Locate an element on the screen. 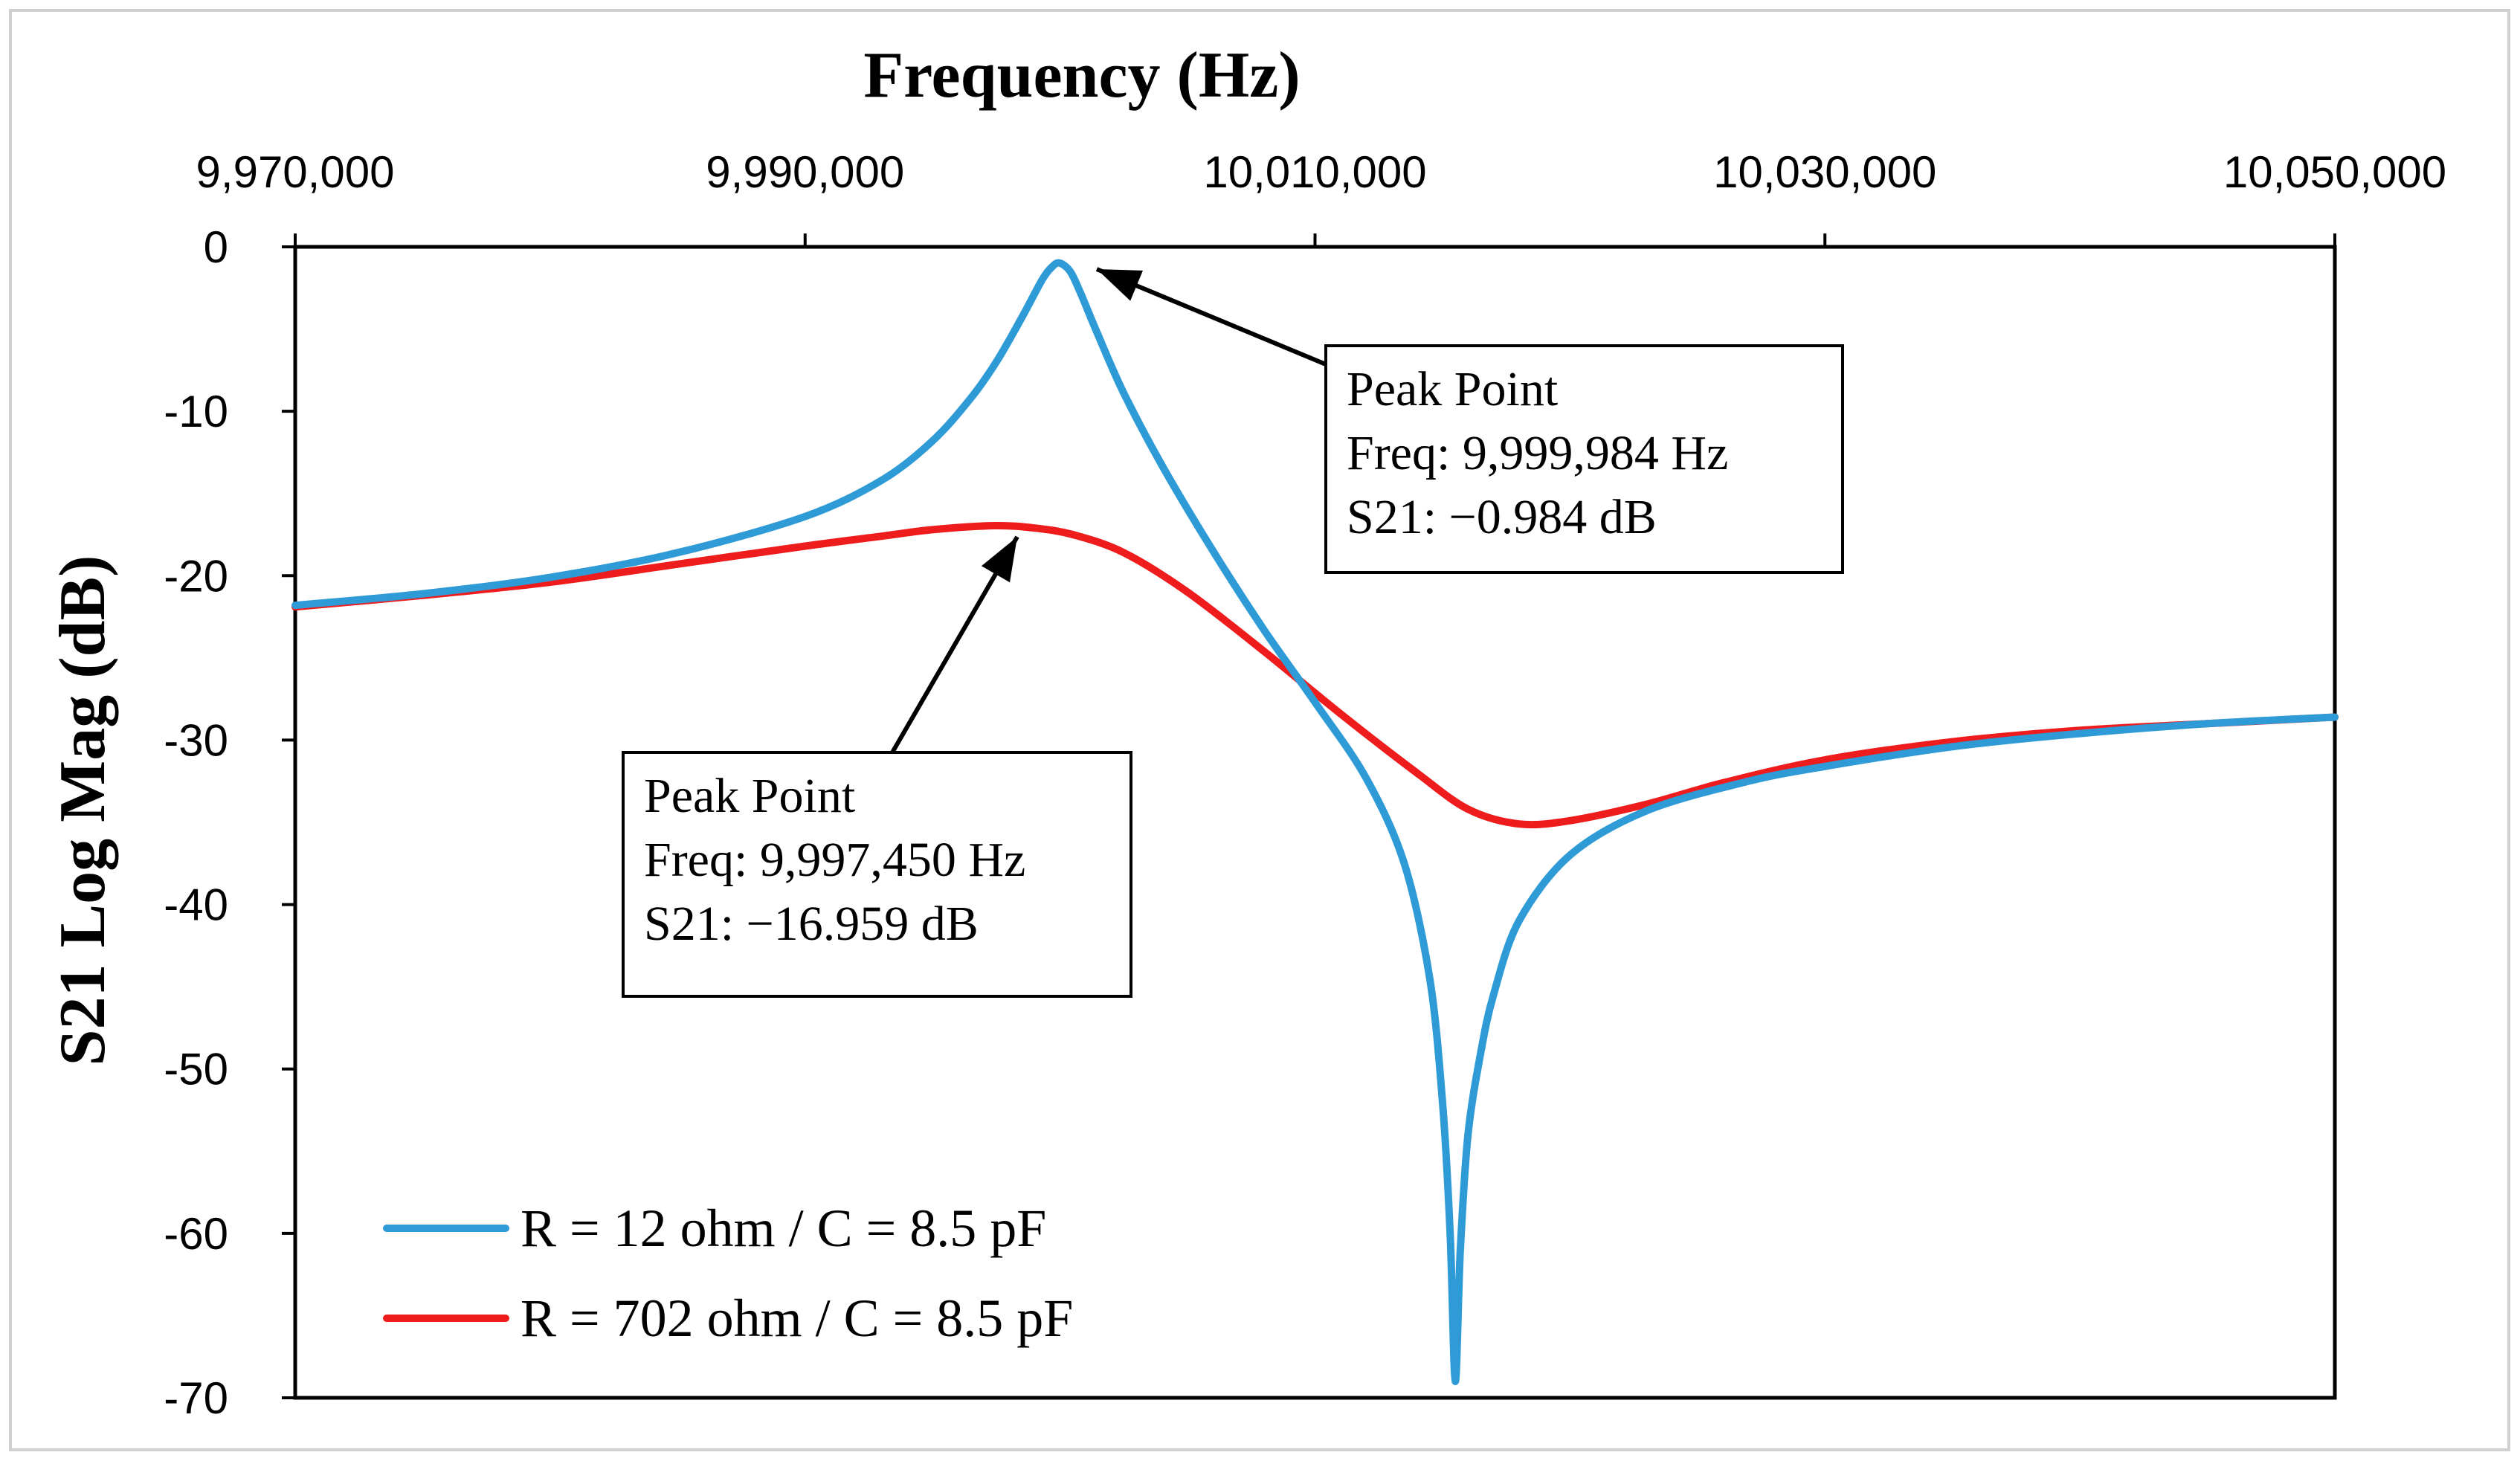 Image resolution: width=2520 pixels, height=1461 pixels. x-axis-title: Frequency (Hz) is located at coordinates (1081, 75).